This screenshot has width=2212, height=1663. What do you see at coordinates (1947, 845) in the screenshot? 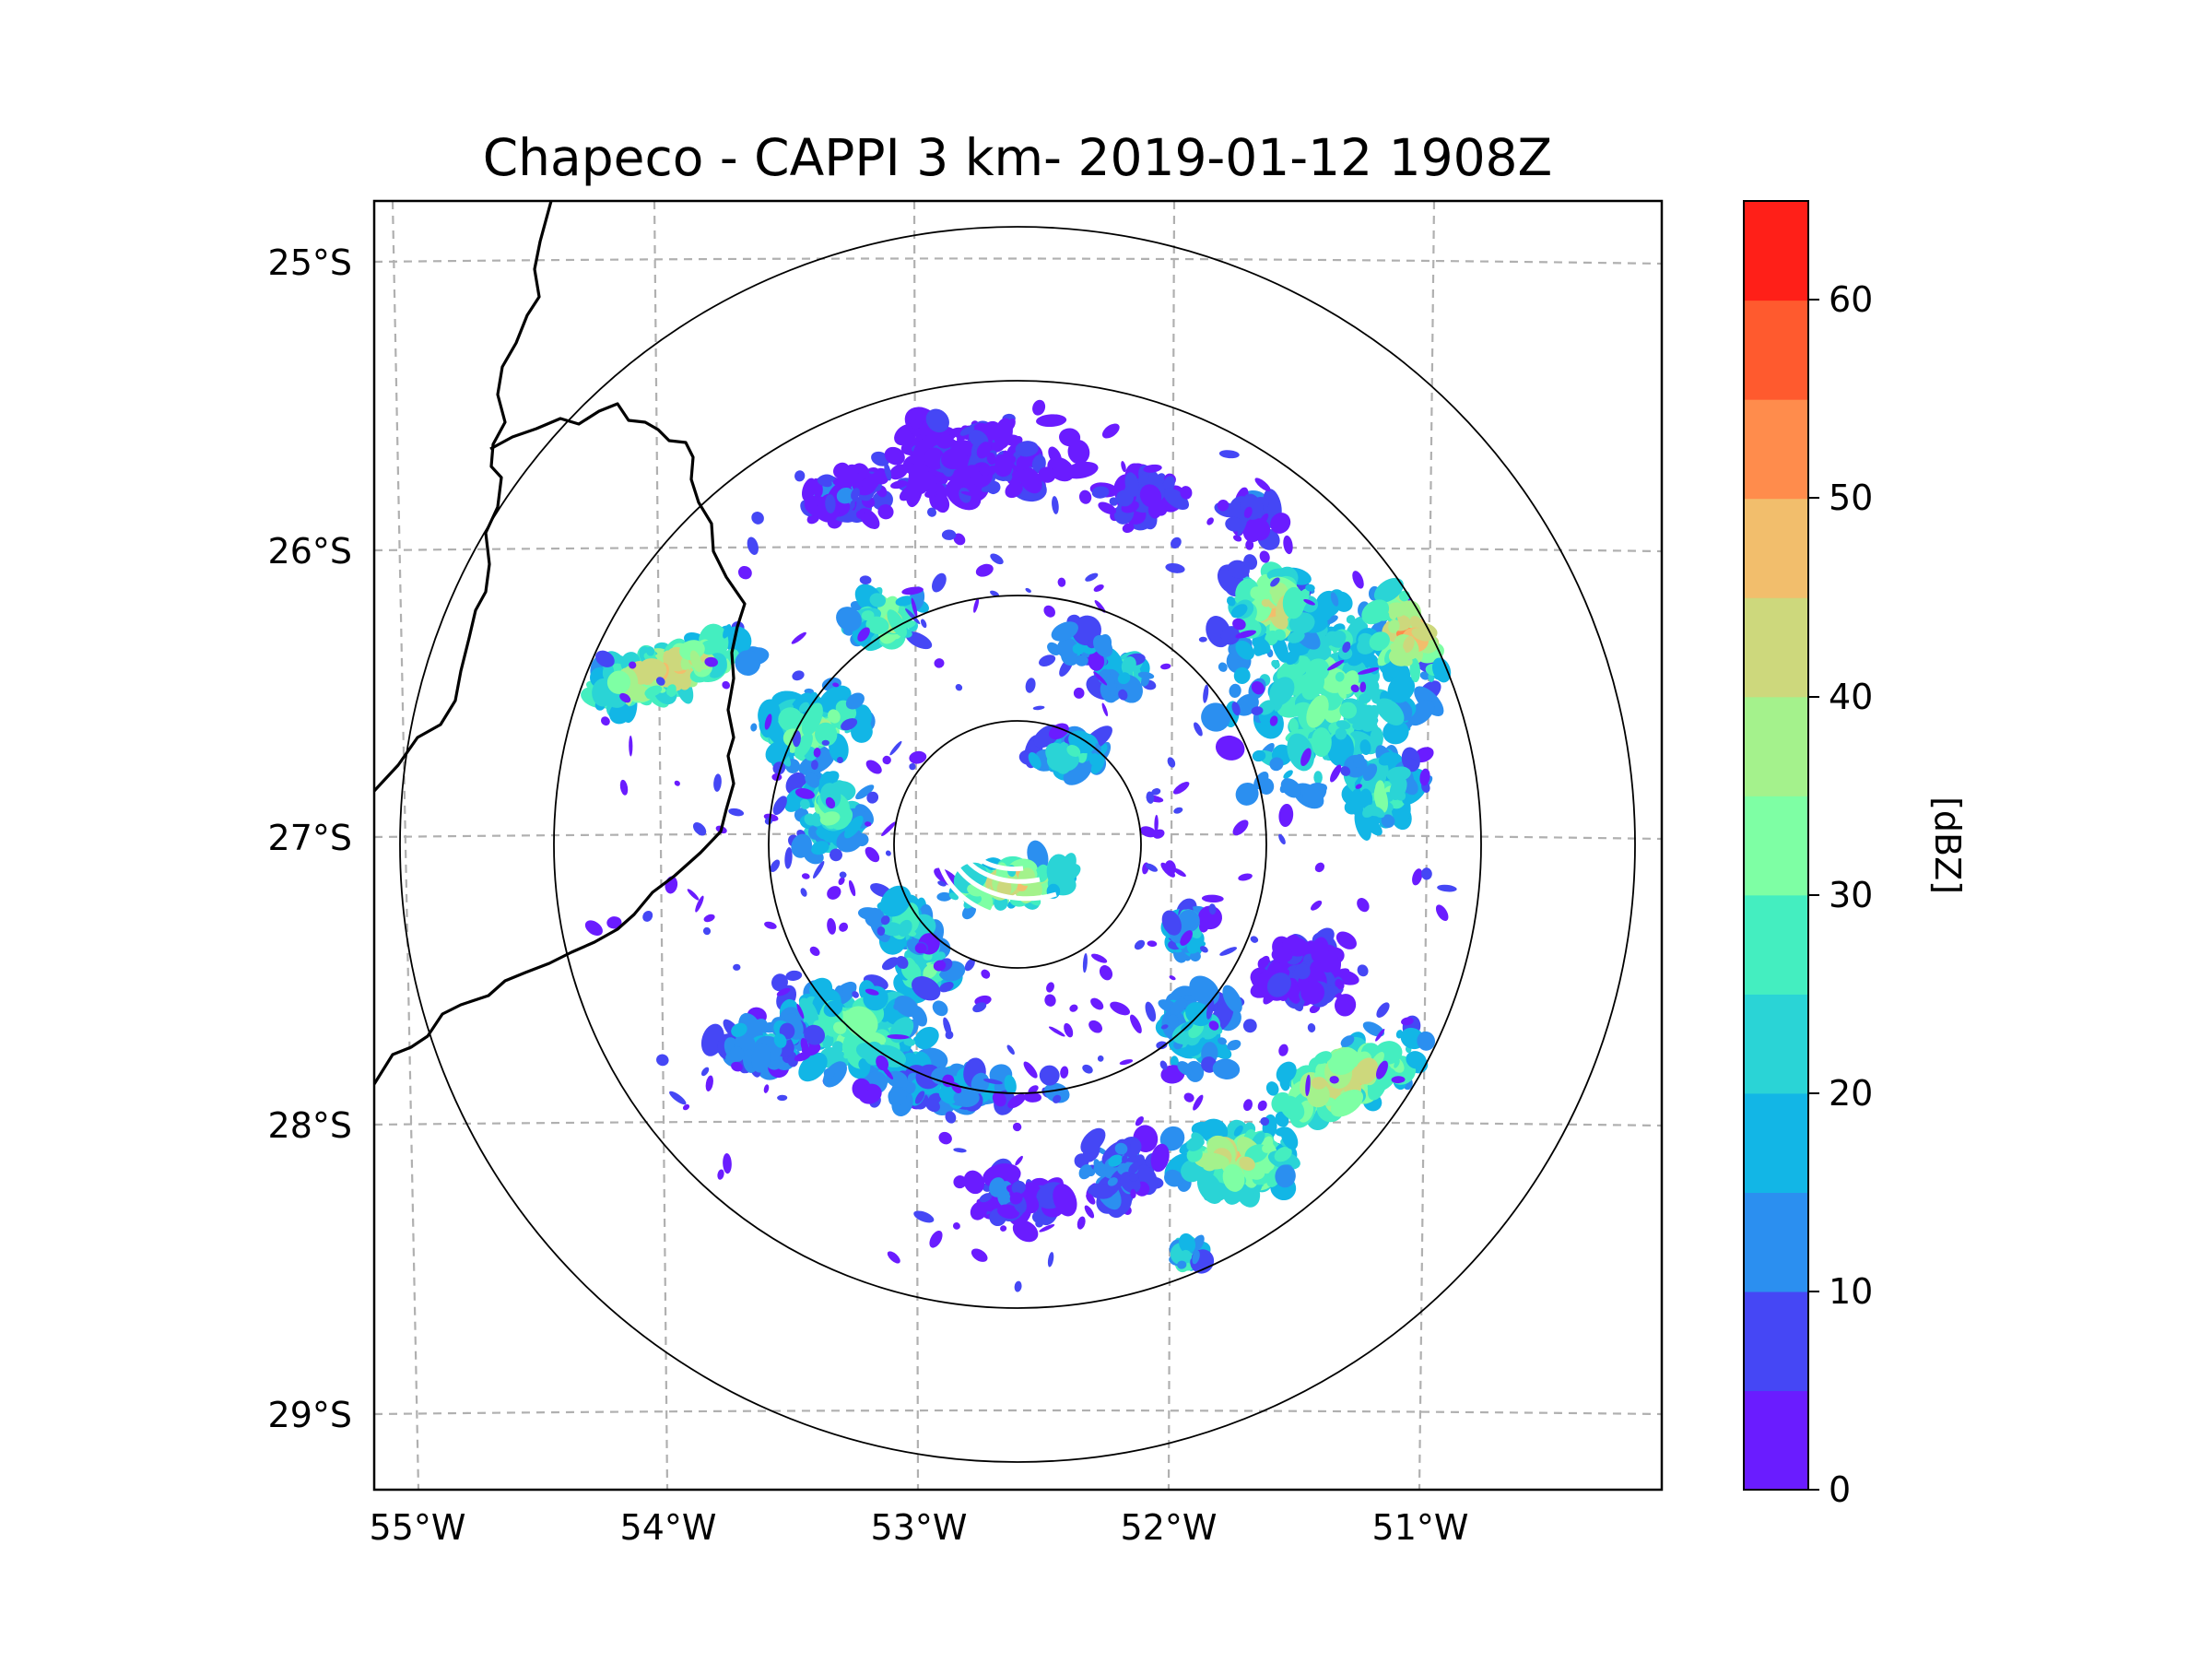
I see `colorbar-label: [dBZ]` at bounding box center [1947, 845].